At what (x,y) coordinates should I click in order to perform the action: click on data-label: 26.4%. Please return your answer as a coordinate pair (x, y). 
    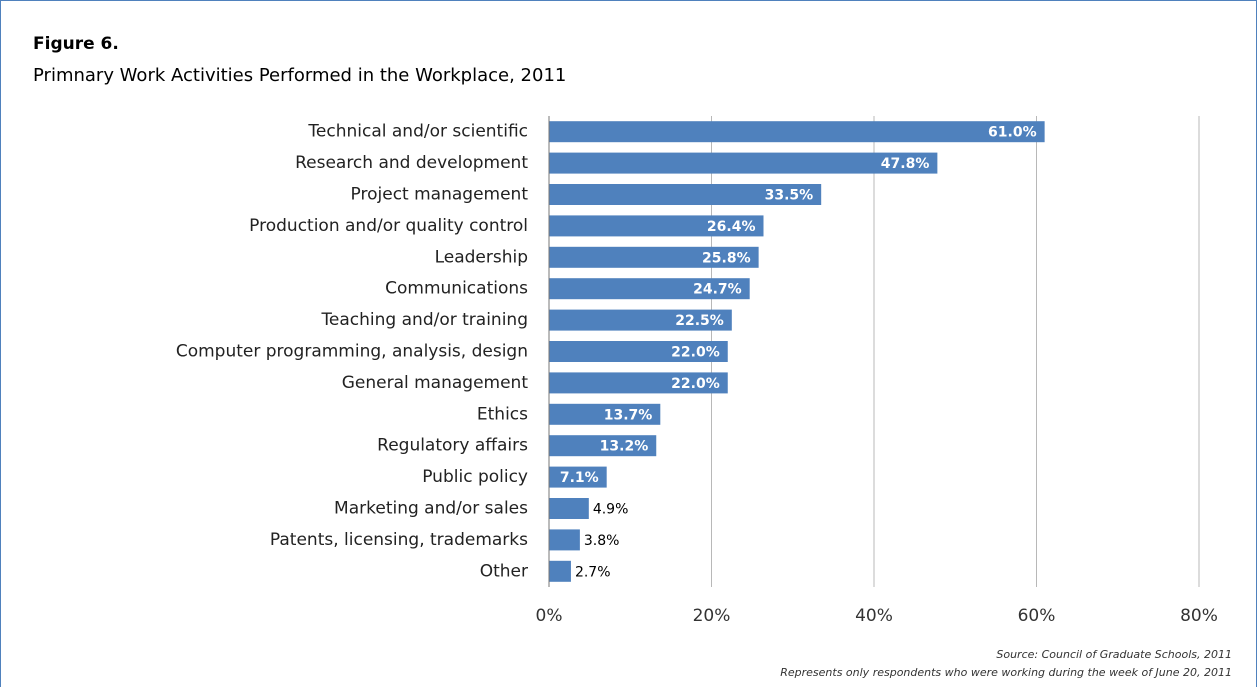
    Looking at the image, I should click on (731, 227).